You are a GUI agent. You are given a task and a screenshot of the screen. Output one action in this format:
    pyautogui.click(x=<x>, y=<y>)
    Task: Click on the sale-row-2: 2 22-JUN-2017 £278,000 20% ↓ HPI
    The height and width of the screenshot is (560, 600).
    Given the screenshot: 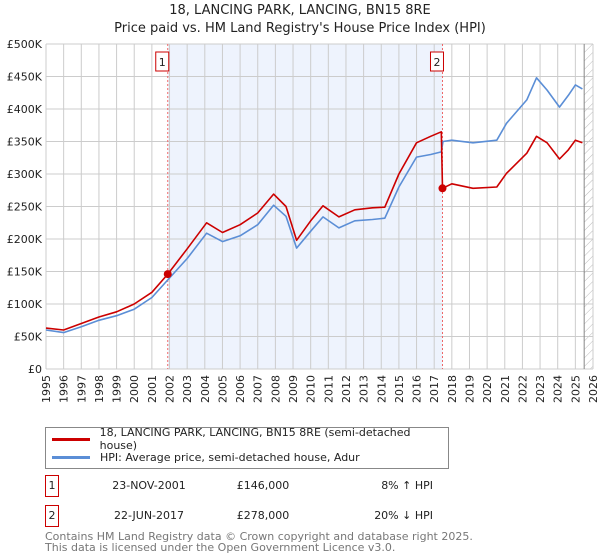 What is the action you would take?
    pyautogui.click(x=255, y=516)
    